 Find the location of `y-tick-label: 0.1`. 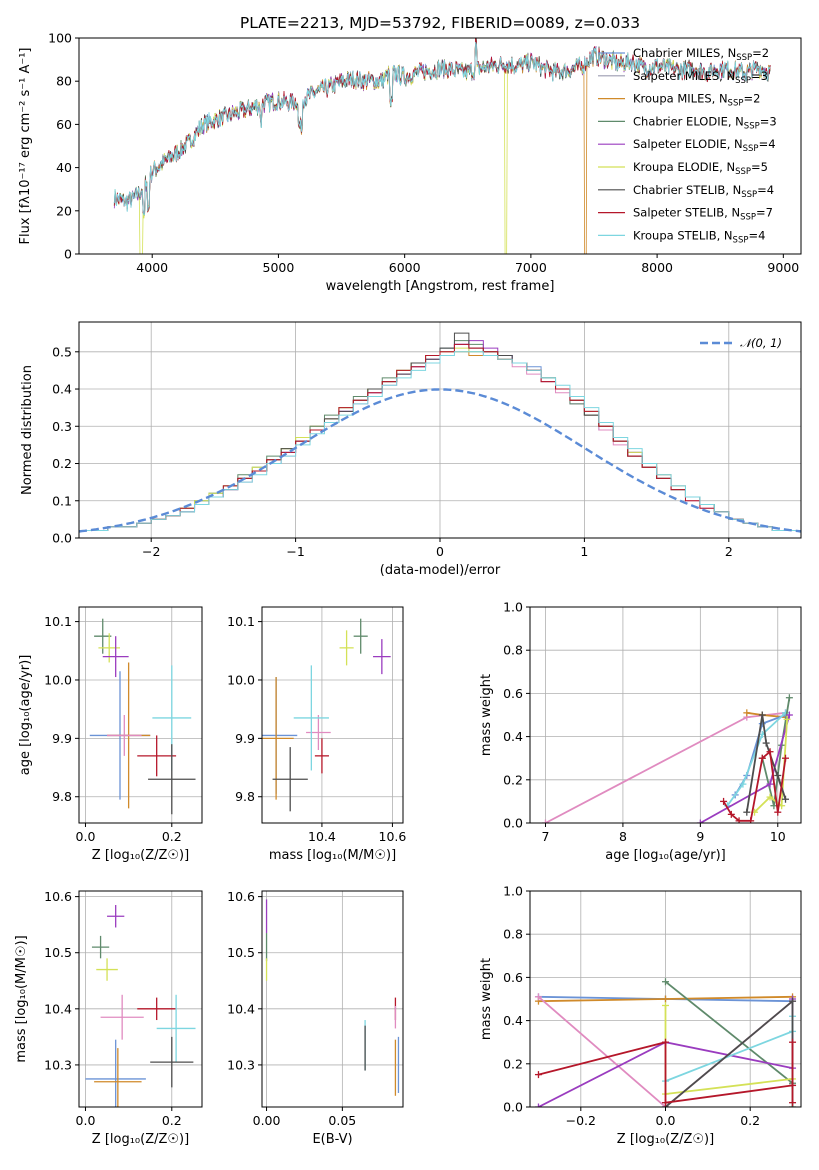

y-tick-label: 0.1 is located at coordinates (62, 500).